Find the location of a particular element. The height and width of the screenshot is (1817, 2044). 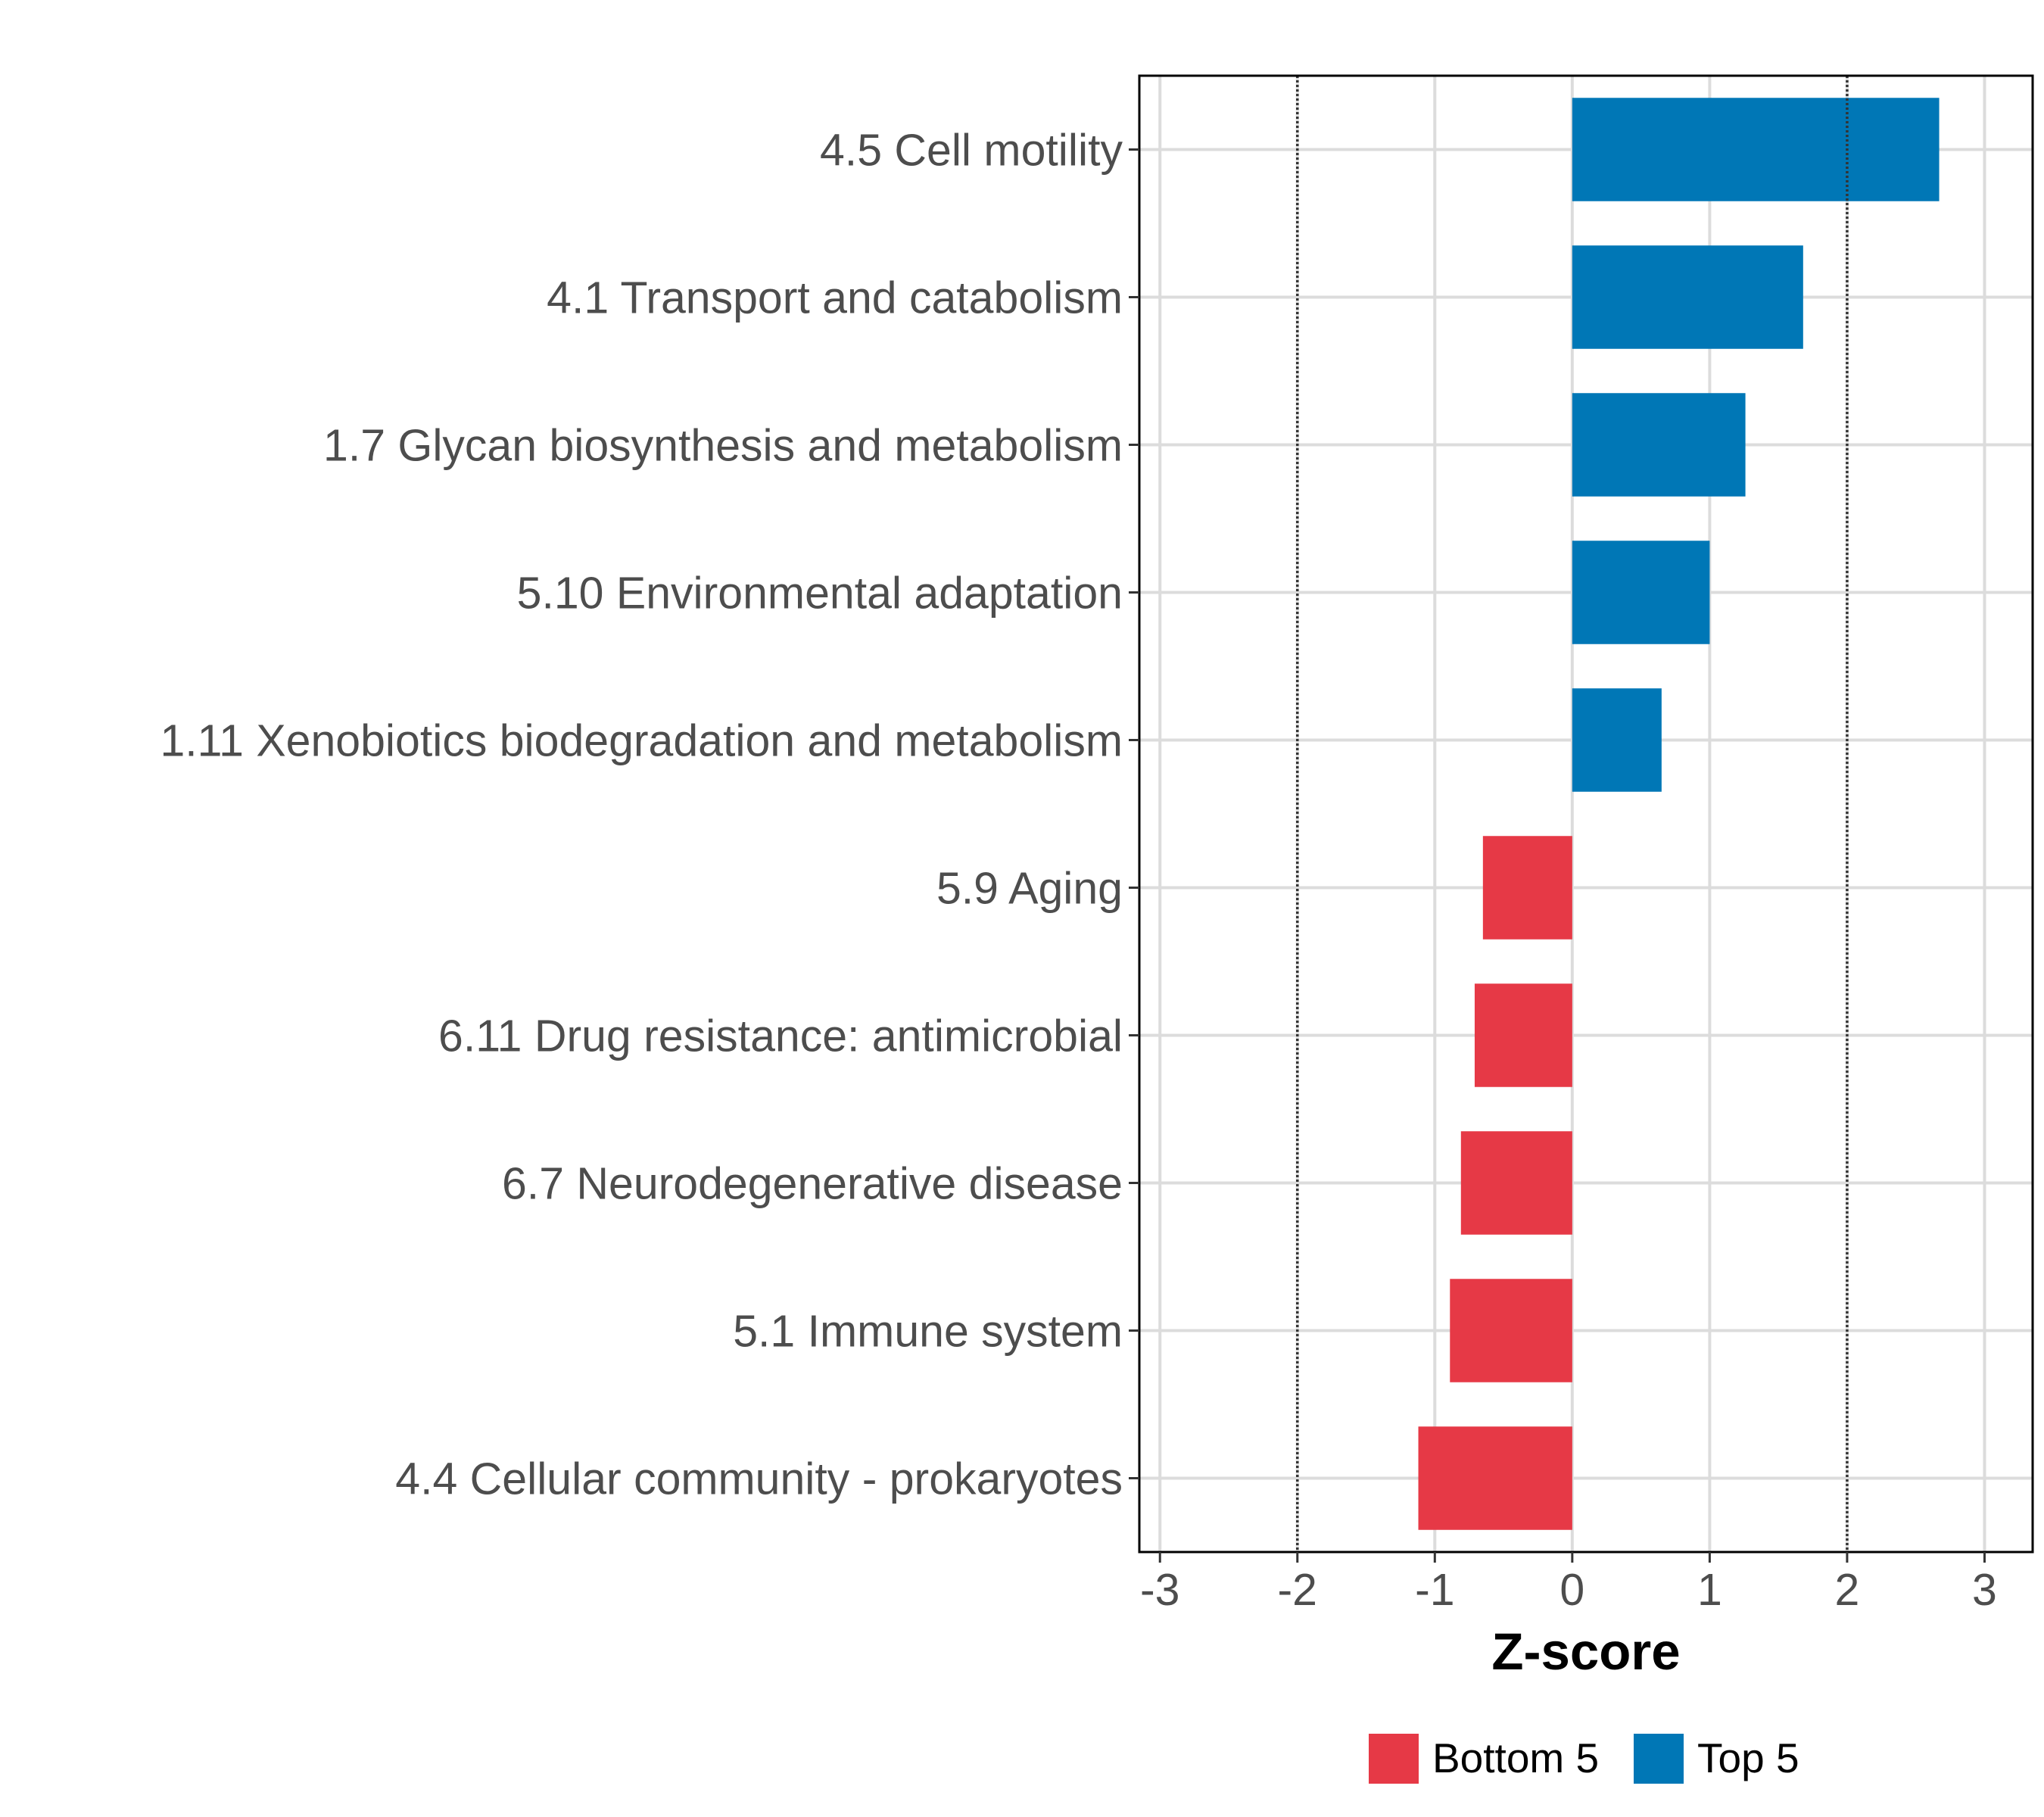

x-axis-title: Z-score is located at coordinates (1585, 1652).